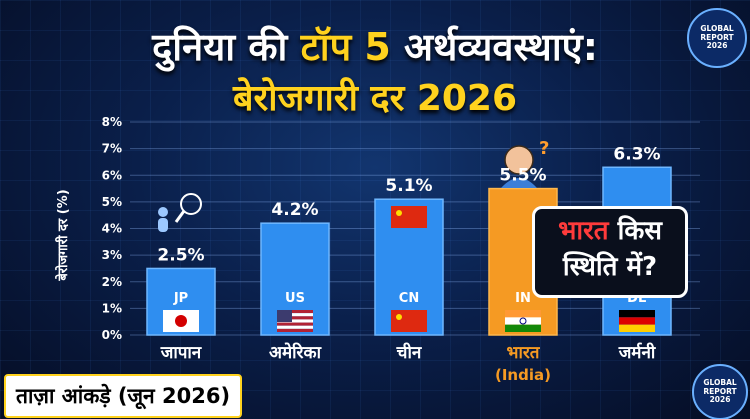 This screenshot has width=750, height=419. Describe the element at coordinates (409, 298) in the screenshot. I see `country-code-label: CN` at that location.